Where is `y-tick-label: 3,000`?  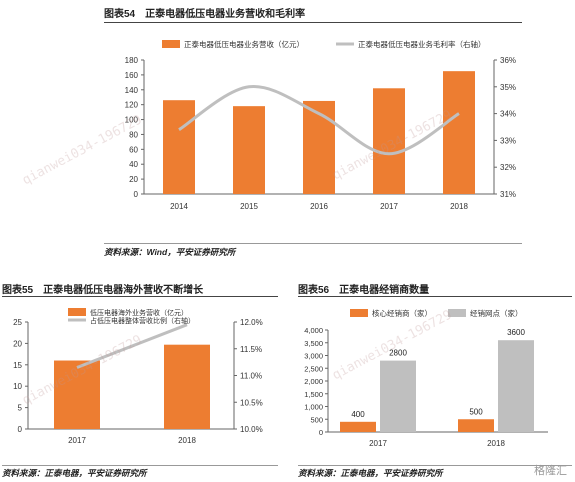
y-tick-label: 3,000 is located at coordinates (313, 356).